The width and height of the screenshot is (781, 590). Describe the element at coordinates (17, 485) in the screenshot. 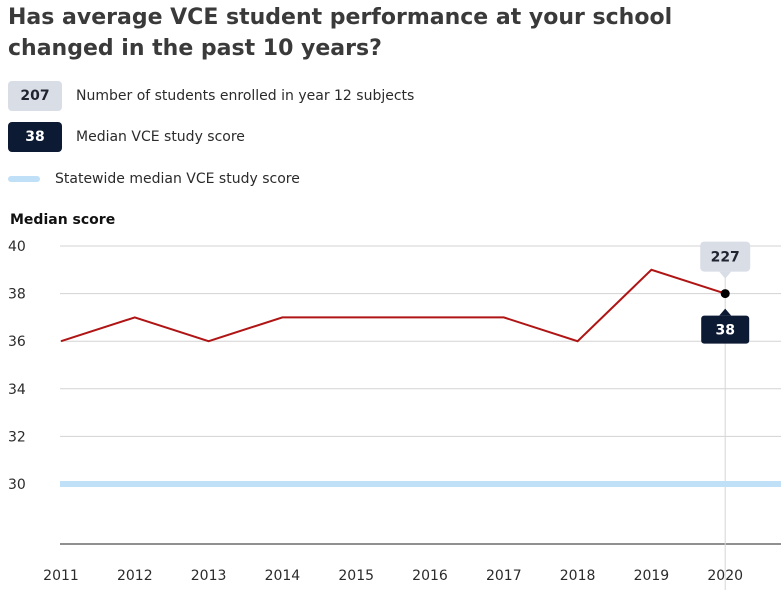

I see `y-tick-30: 30` at that location.